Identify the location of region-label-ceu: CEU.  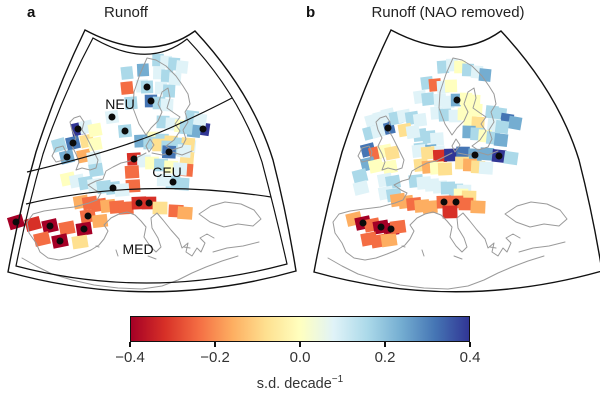
(167, 172).